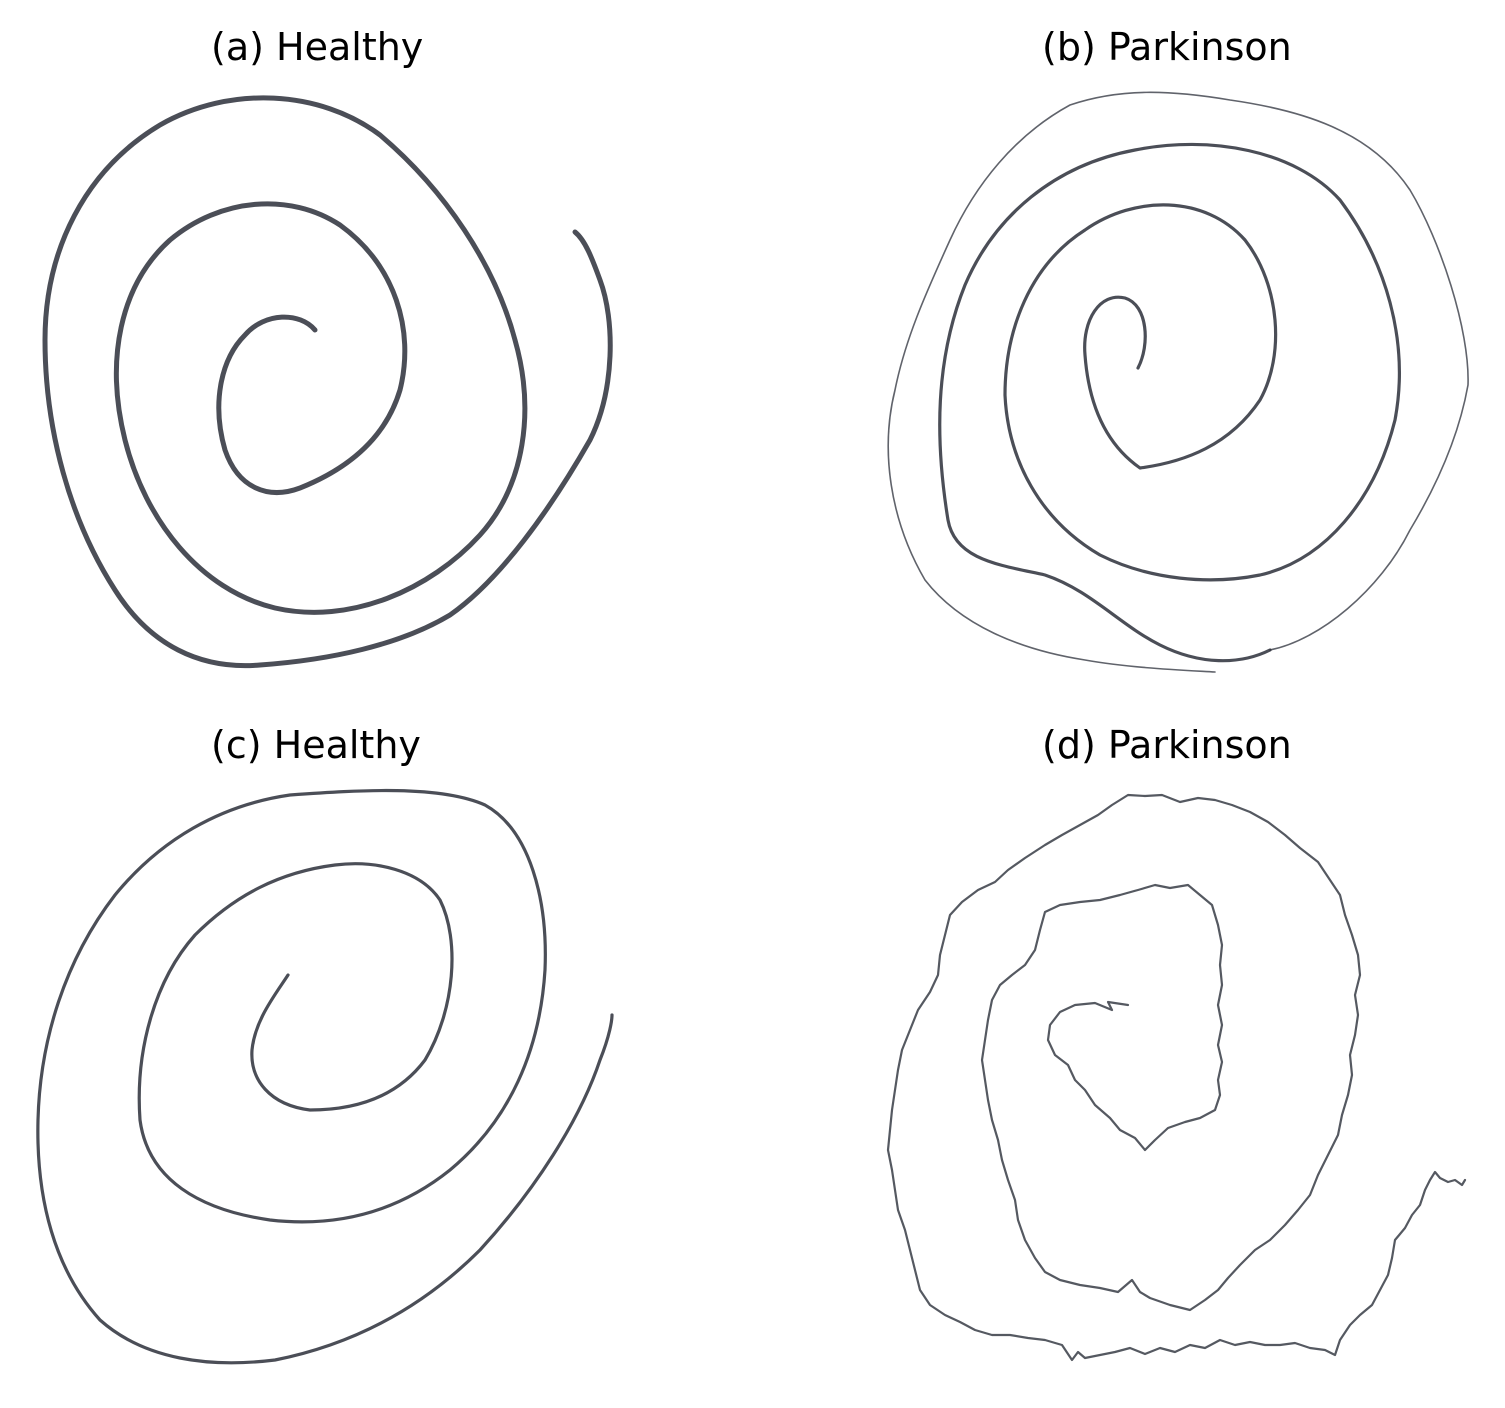 Image resolution: width=1505 pixels, height=1408 pixels. I want to click on panel-b-title: (b) Parkinson, so click(1167, 47).